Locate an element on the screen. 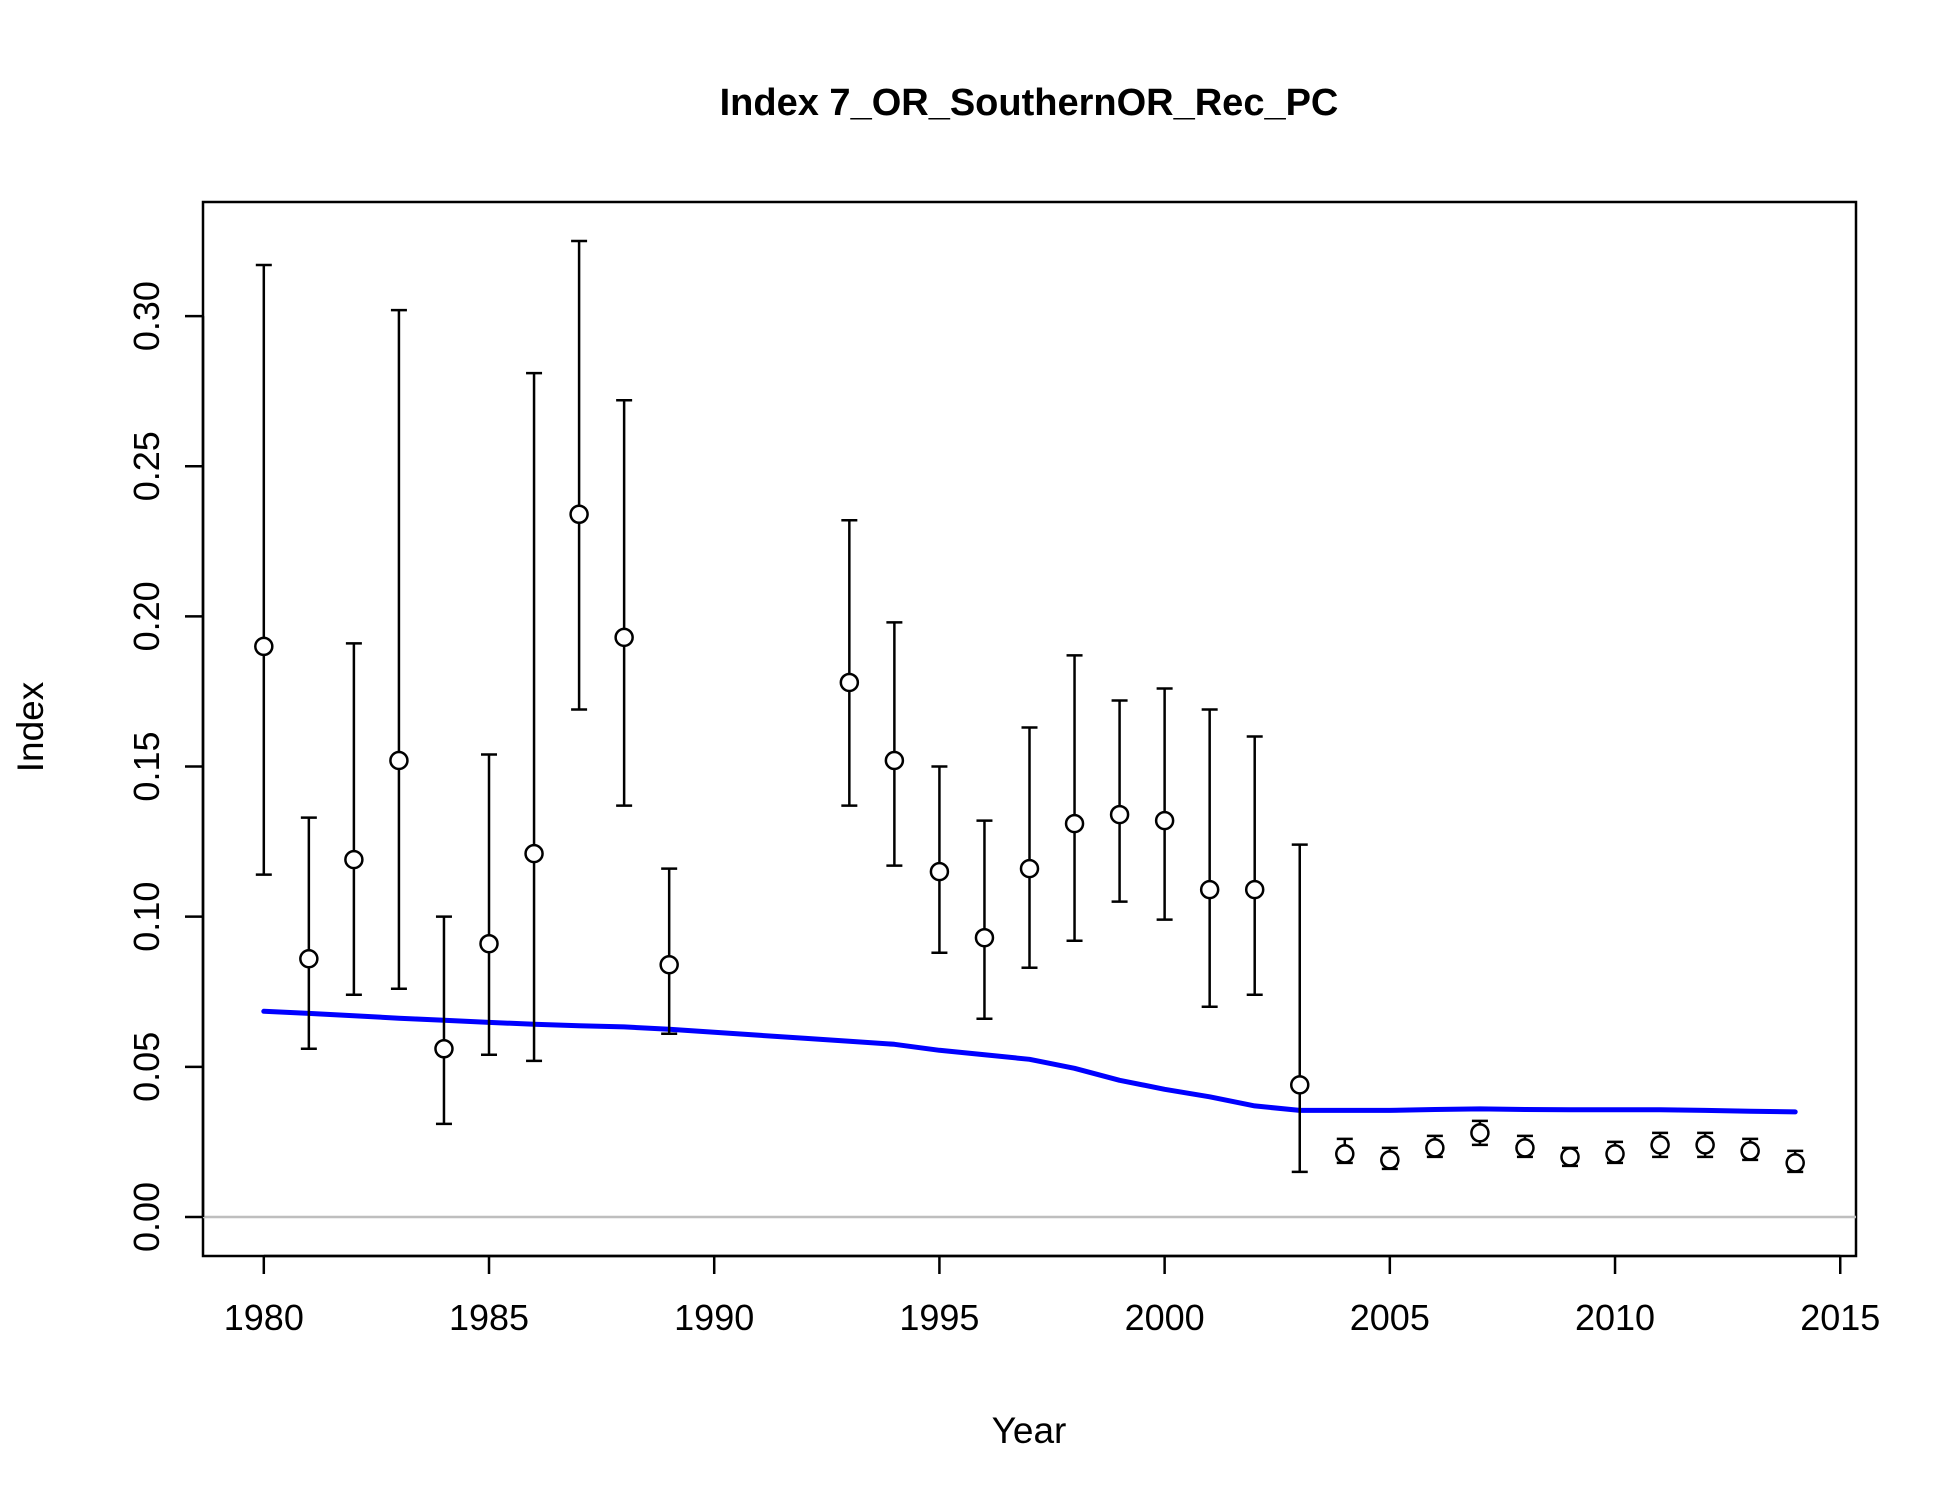 The height and width of the screenshot is (1505, 1950). x-tick-label: 1980 is located at coordinates (264, 1317).